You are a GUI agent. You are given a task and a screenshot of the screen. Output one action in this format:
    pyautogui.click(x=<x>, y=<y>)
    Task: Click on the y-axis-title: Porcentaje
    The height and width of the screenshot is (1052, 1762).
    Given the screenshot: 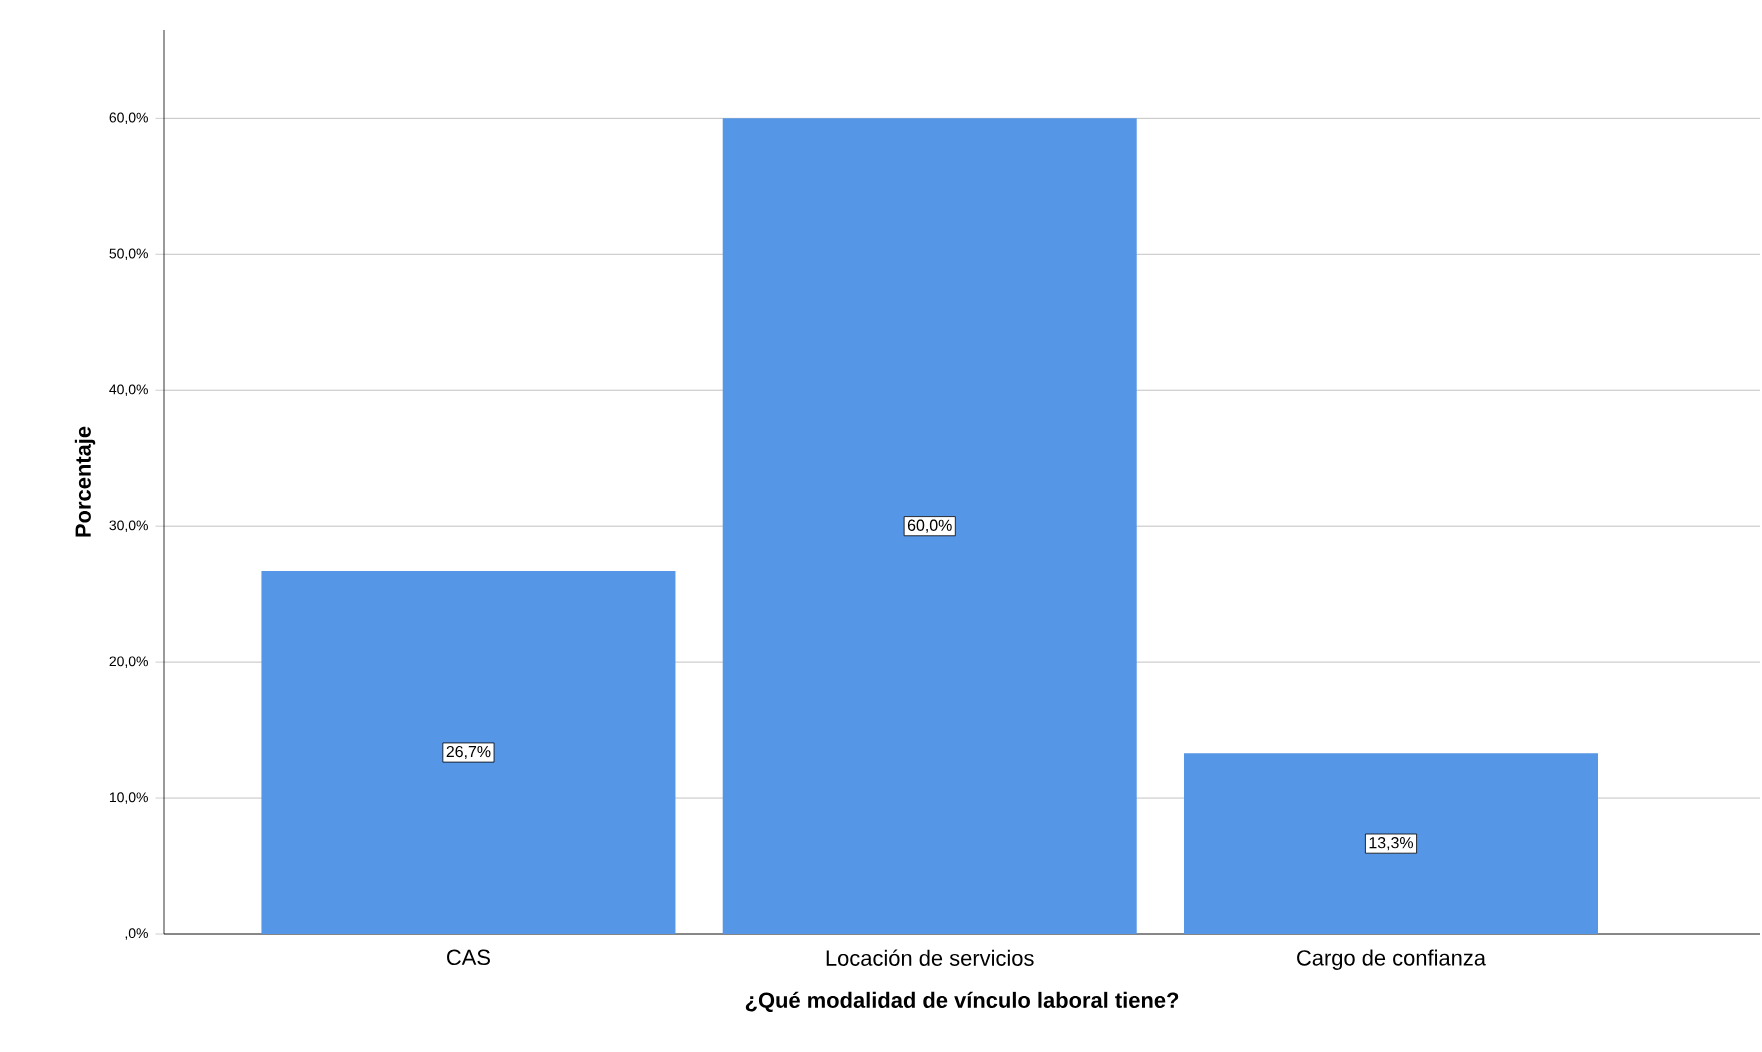 What is the action you would take?
    pyautogui.click(x=85, y=481)
    